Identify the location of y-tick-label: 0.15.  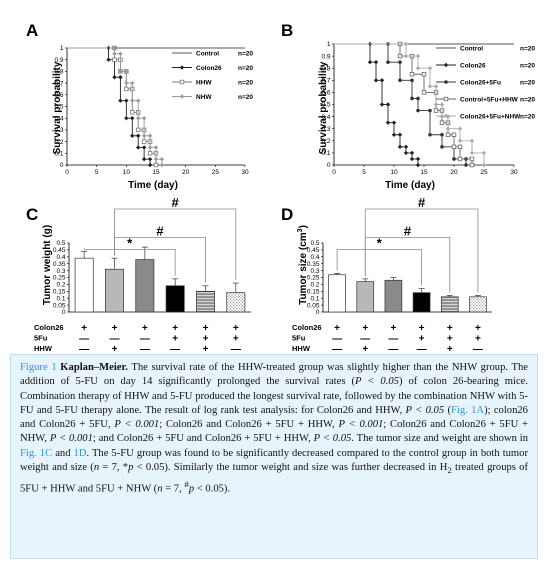
(313, 292).